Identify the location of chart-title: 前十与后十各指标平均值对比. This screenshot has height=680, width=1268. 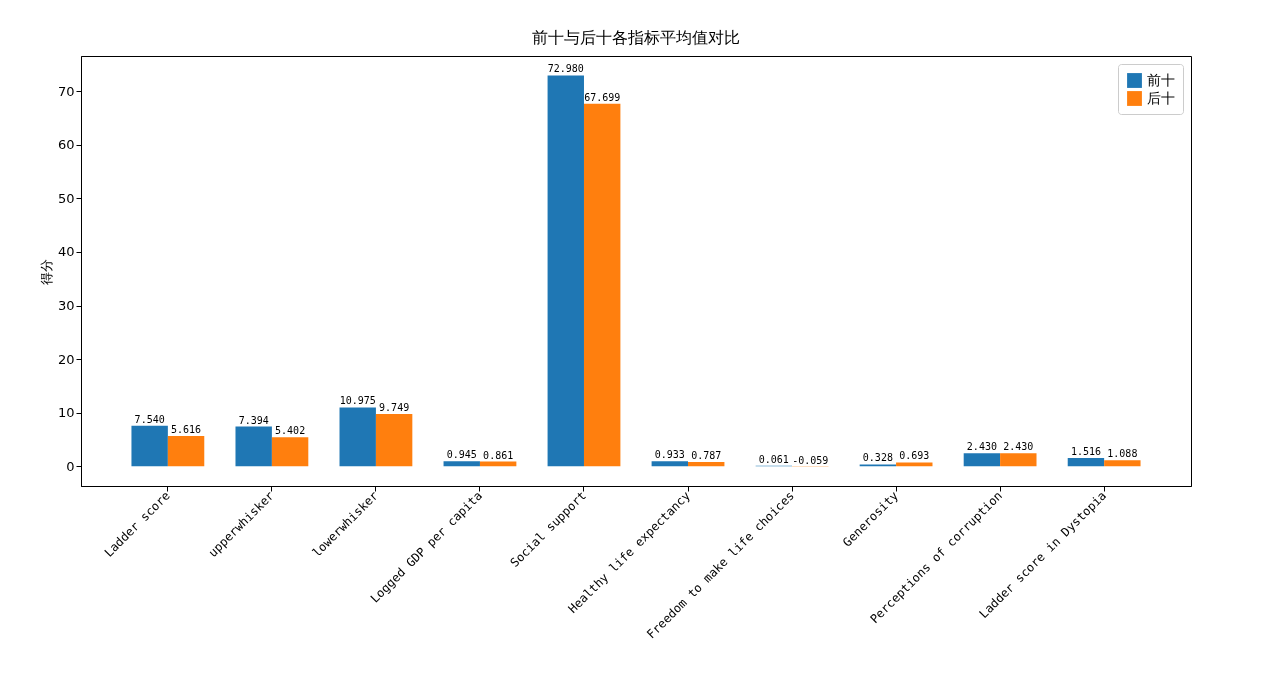
(636, 37).